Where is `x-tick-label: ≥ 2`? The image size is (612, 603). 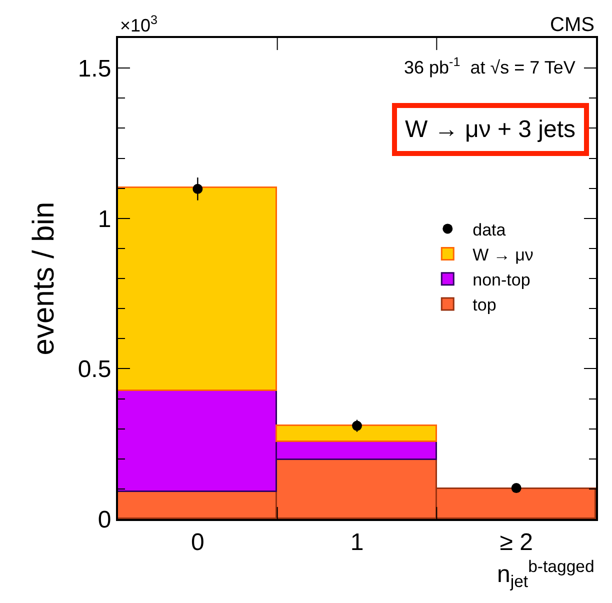 x-tick-label: ≥ 2 is located at coordinates (516, 542).